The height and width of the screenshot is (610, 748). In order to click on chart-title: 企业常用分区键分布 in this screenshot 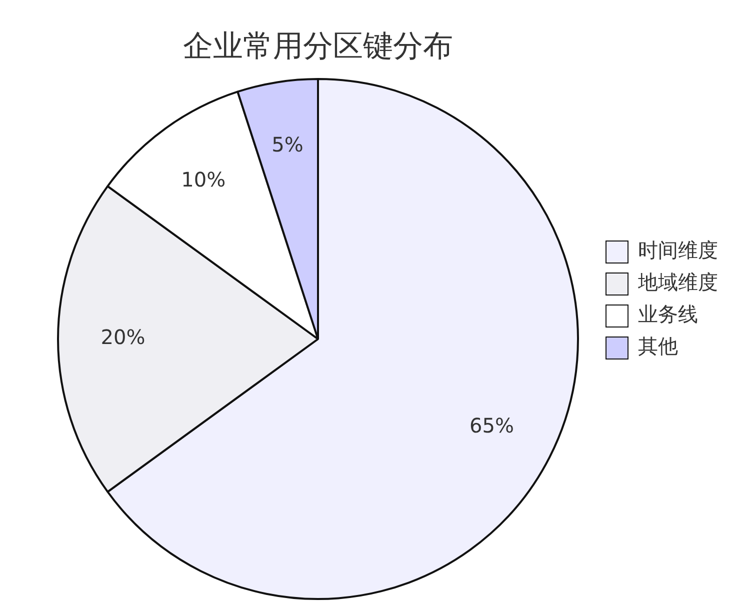, I will do `click(318, 46)`.